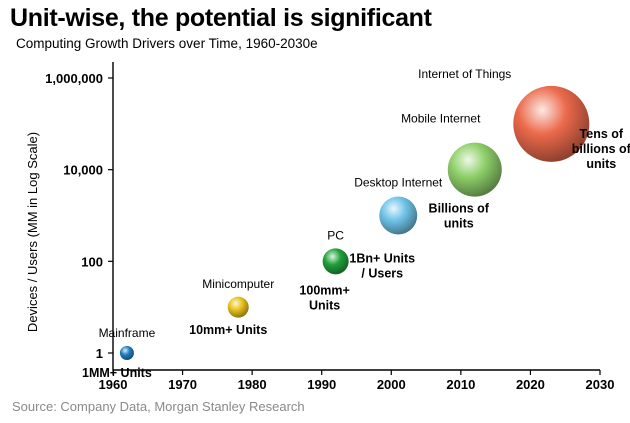  What do you see at coordinates (321, 384) in the screenshot?
I see `x-tick-label: 1990` at bounding box center [321, 384].